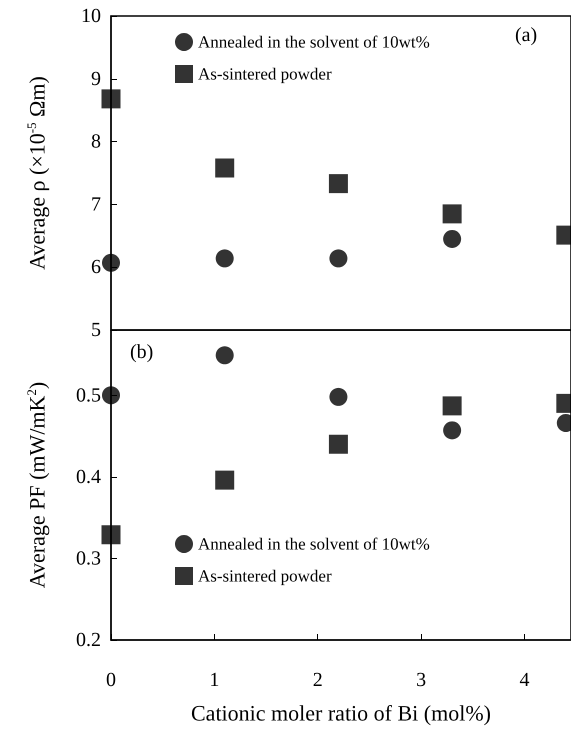  I want to click on x-tick-label: 1, so click(214, 680).